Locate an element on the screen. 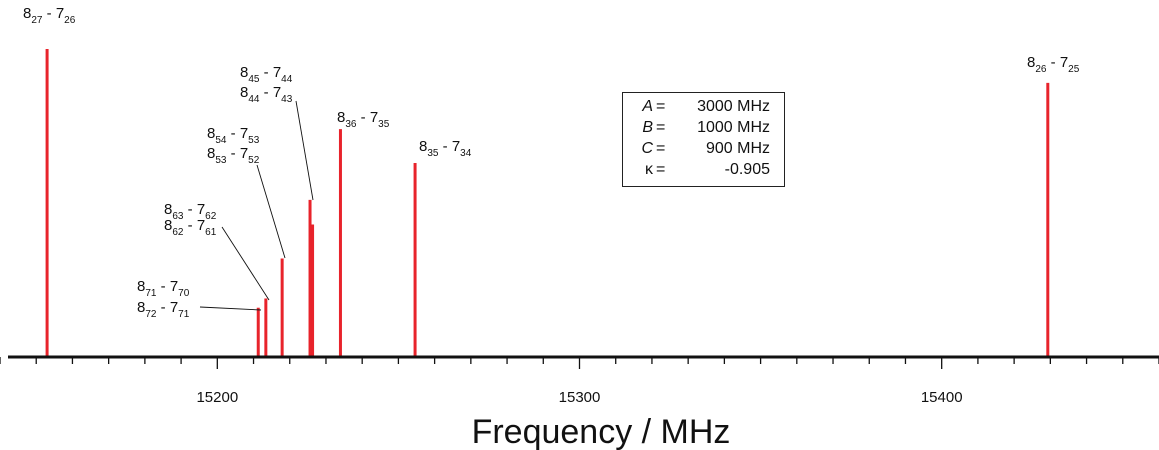  transition-label: 826 - 725 is located at coordinates (1053, 64).